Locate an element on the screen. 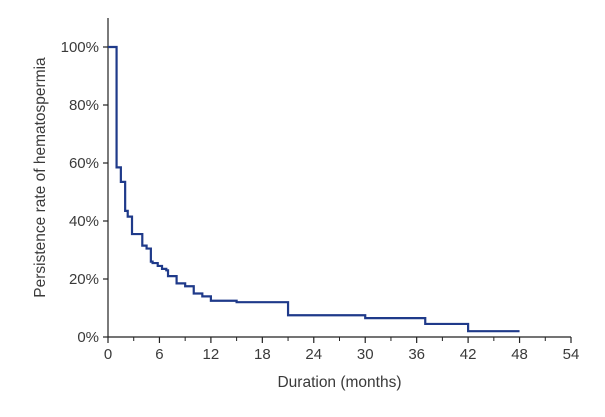 This screenshot has height=417, width=605. x-ticks: 0 6 12 18 24 30 36 42 48 54 is located at coordinates (342, 350).